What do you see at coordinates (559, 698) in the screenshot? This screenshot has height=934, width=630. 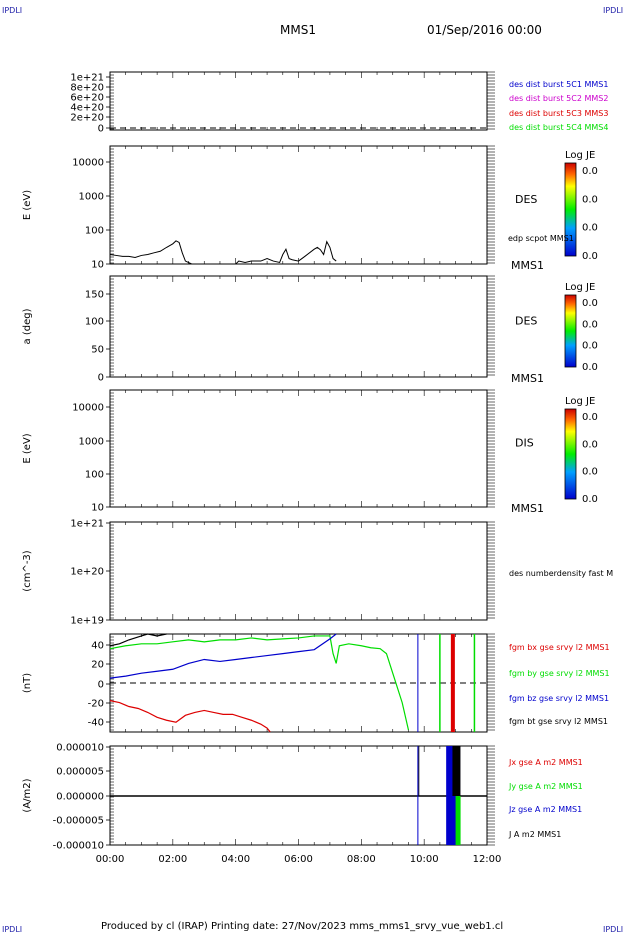 I see `legend-entry: fgm bz gse srvy l2 MMS1` at bounding box center [559, 698].